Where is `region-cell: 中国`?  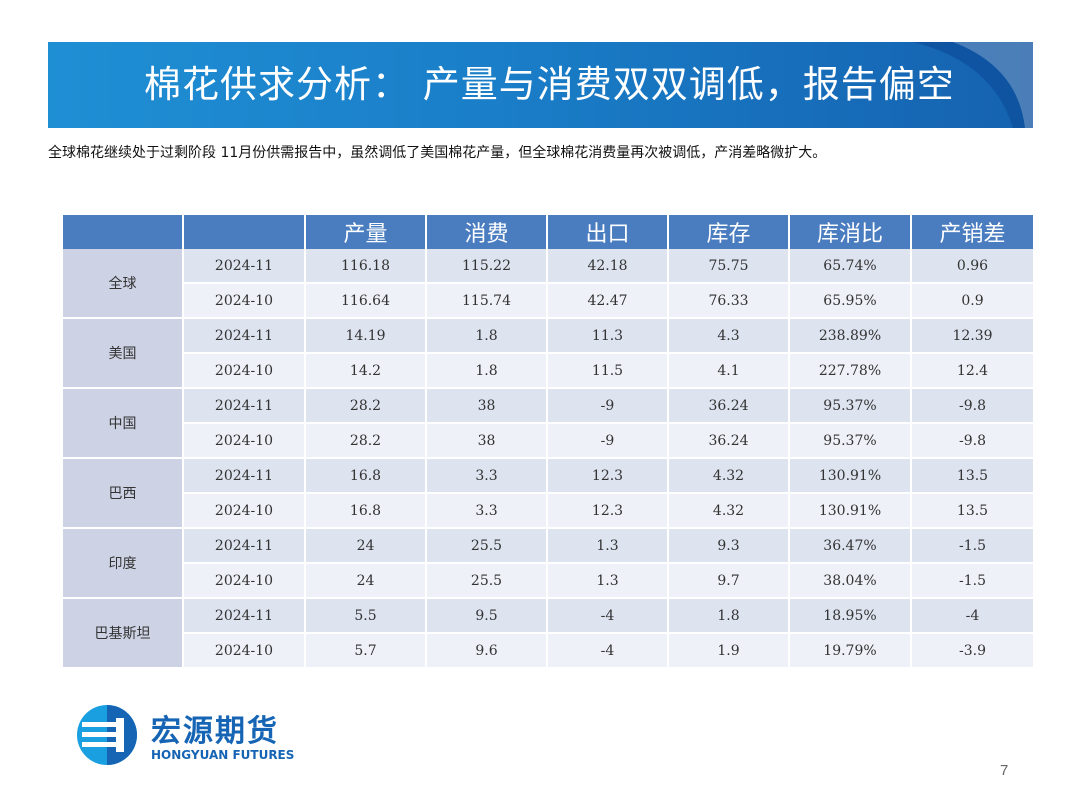 region-cell: 中国 is located at coordinates (123, 423).